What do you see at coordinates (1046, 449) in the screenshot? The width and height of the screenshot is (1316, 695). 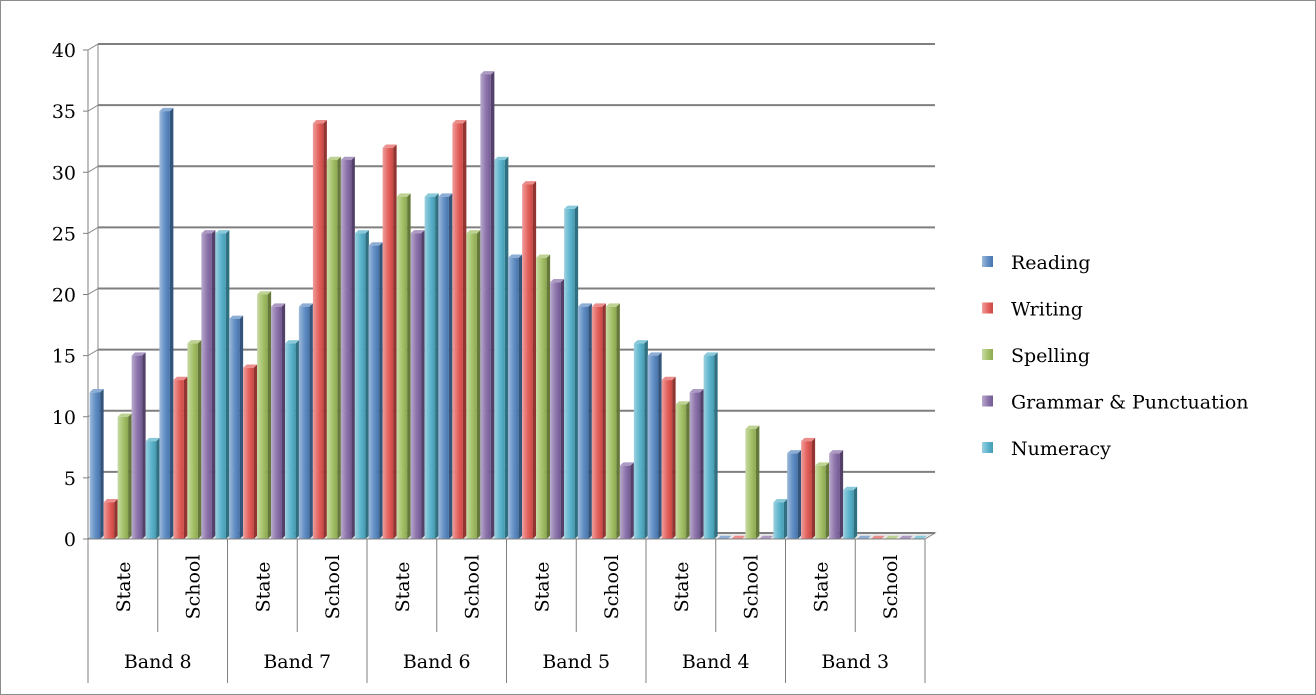 I see `legend-item-numeracy: Numeracy` at bounding box center [1046, 449].